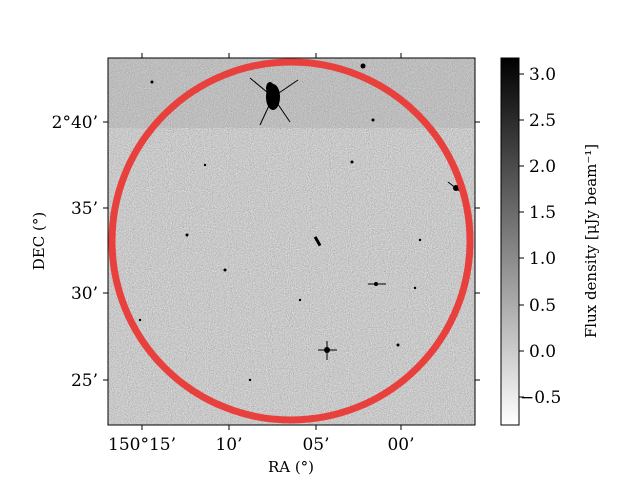 This screenshot has height=479, width=639. I want to click on x-tick-label: 00’, so click(400, 445).